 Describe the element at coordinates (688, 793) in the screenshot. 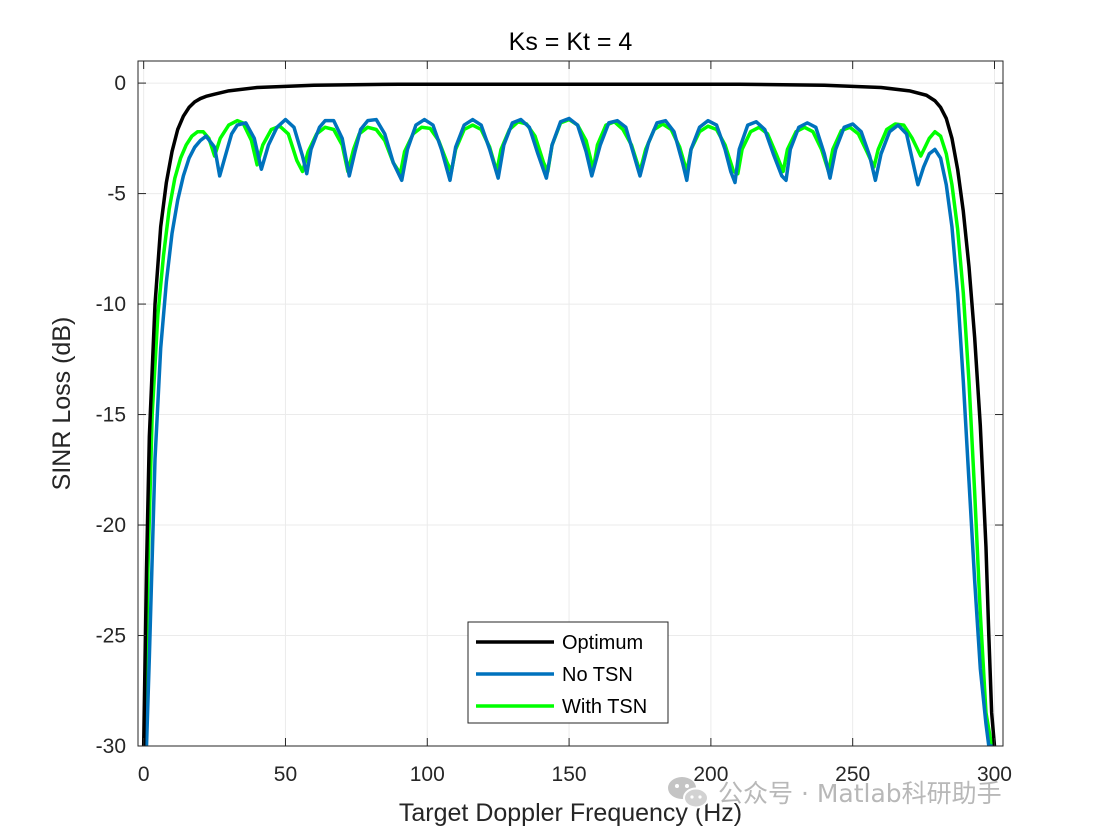

I see `wechat-icon` at that location.